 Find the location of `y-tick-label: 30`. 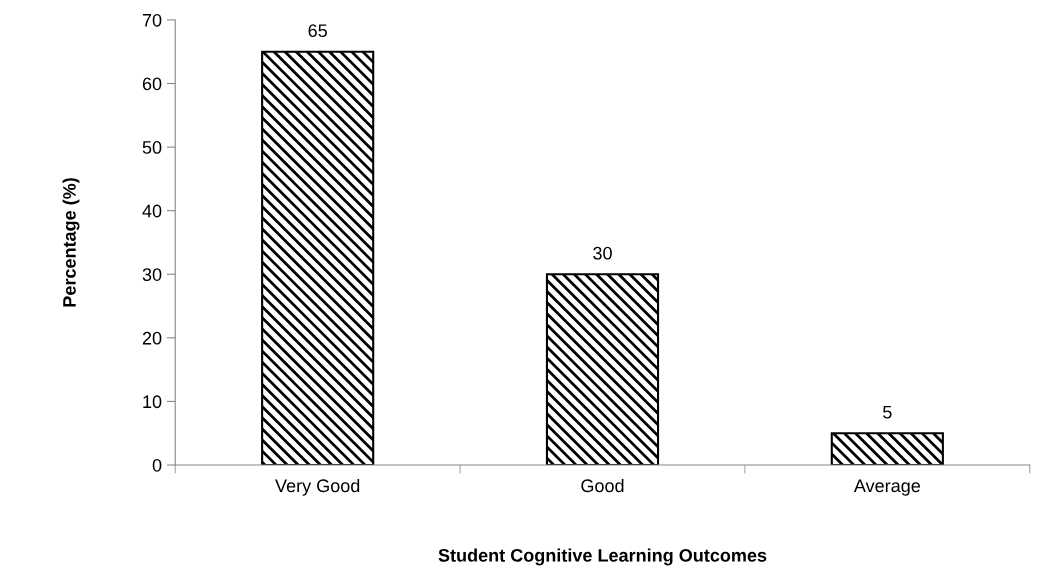

y-tick-label: 30 is located at coordinates (152, 274).